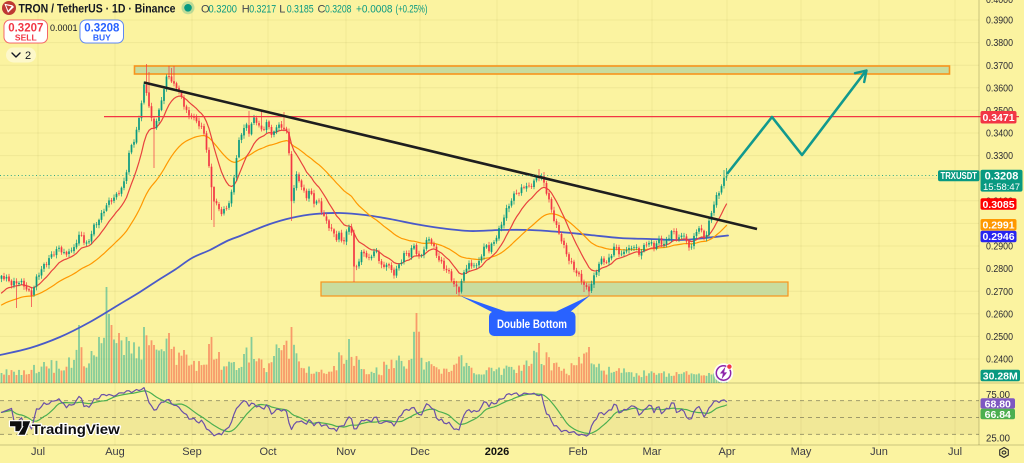 The width and height of the screenshot is (1024, 463). I want to click on svg-text: 75.00, so click(998, 395).